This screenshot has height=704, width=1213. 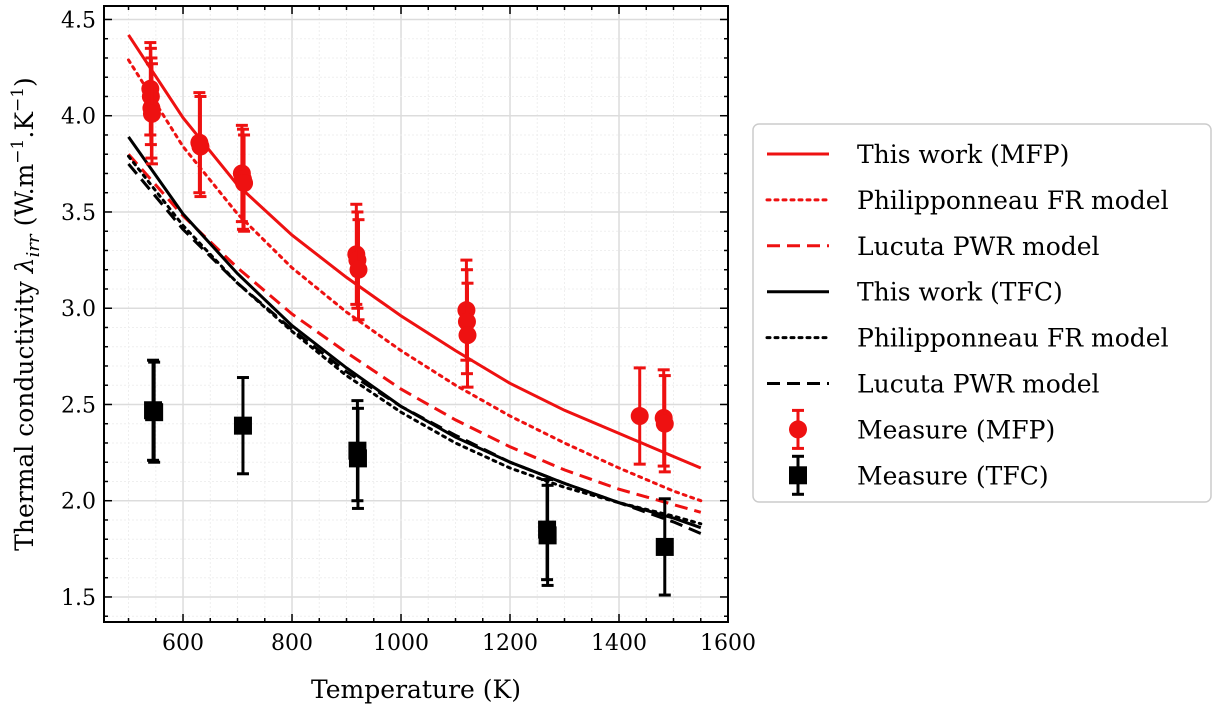 What do you see at coordinates (78, 213) in the screenshot?
I see `y-tick-label: 3.5` at bounding box center [78, 213].